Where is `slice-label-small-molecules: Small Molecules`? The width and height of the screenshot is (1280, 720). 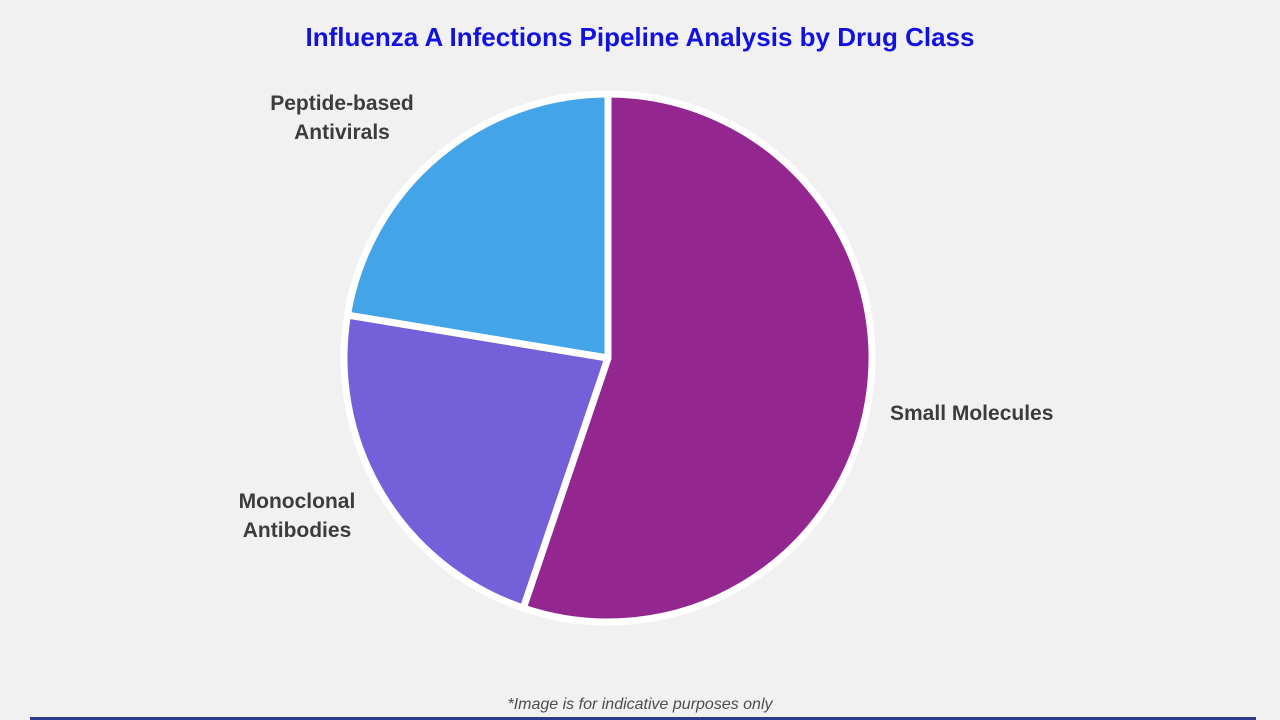
slice-label-small-molecules: Small Molecules is located at coordinates (972, 413).